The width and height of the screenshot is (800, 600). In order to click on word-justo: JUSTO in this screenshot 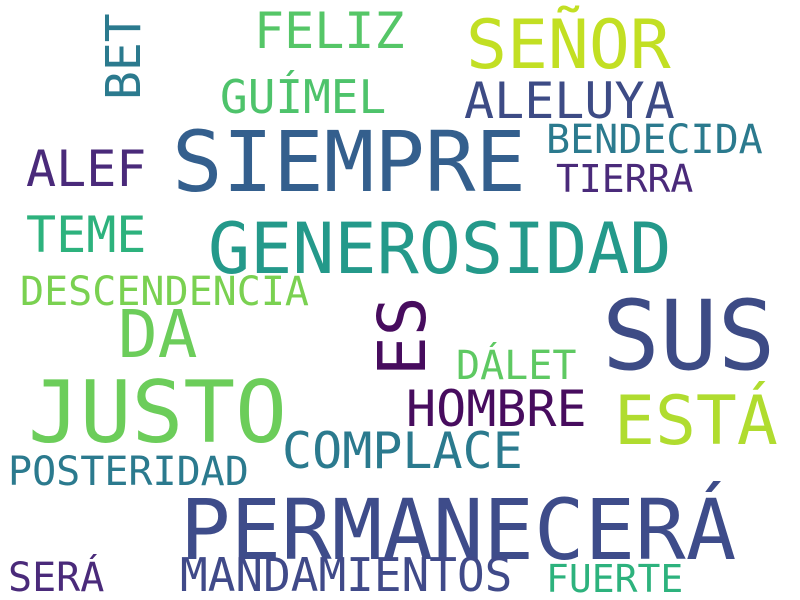, I will do `click(157, 413)`.